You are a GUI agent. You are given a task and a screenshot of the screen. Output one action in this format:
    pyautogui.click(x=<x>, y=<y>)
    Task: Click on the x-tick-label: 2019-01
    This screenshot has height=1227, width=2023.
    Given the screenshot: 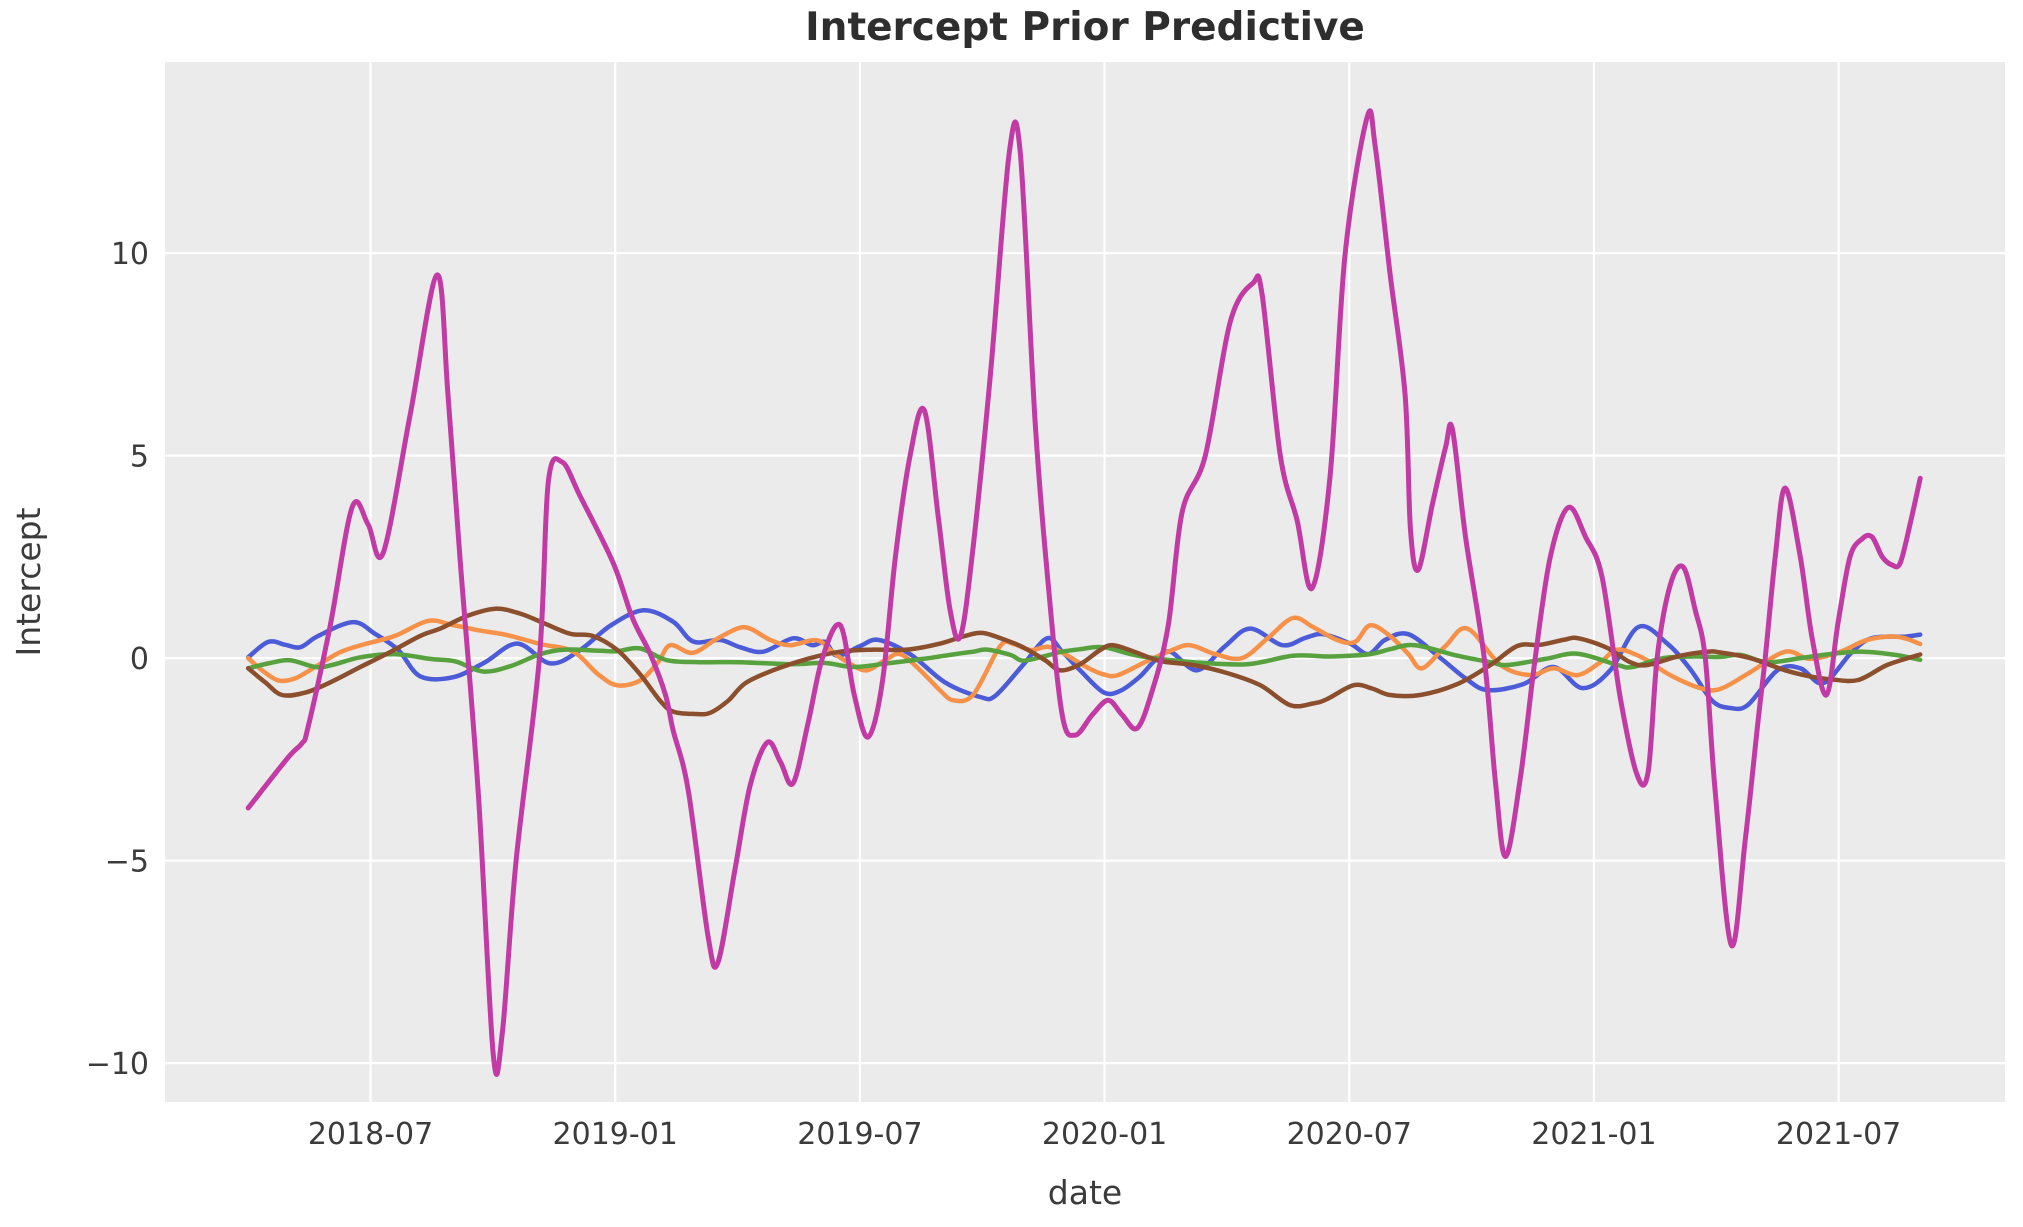 What is the action you would take?
    pyautogui.click(x=615, y=1134)
    